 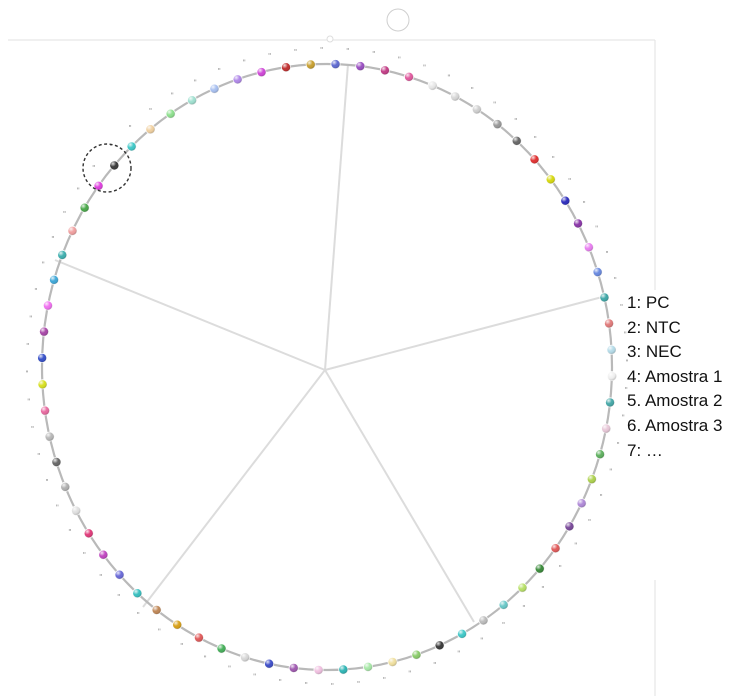 I want to click on legend-item-ntc: 2: NTC, so click(x=654, y=327).